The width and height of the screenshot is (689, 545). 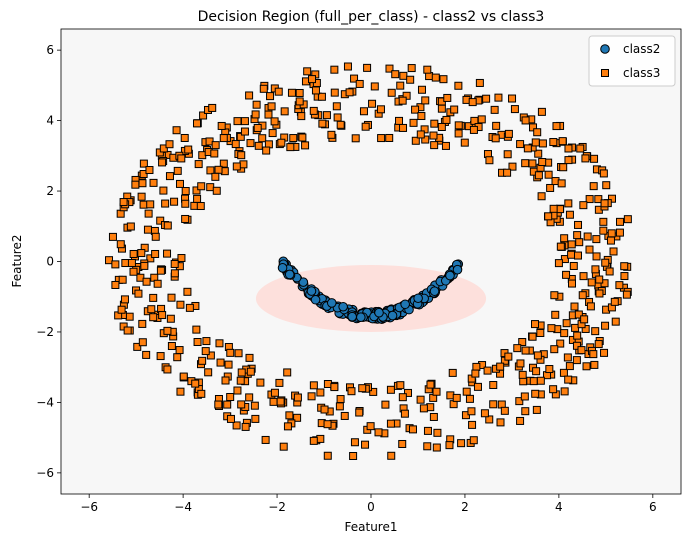 What do you see at coordinates (17, 261) in the screenshot?
I see `y-axis-label: Feature2` at bounding box center [17, 261].